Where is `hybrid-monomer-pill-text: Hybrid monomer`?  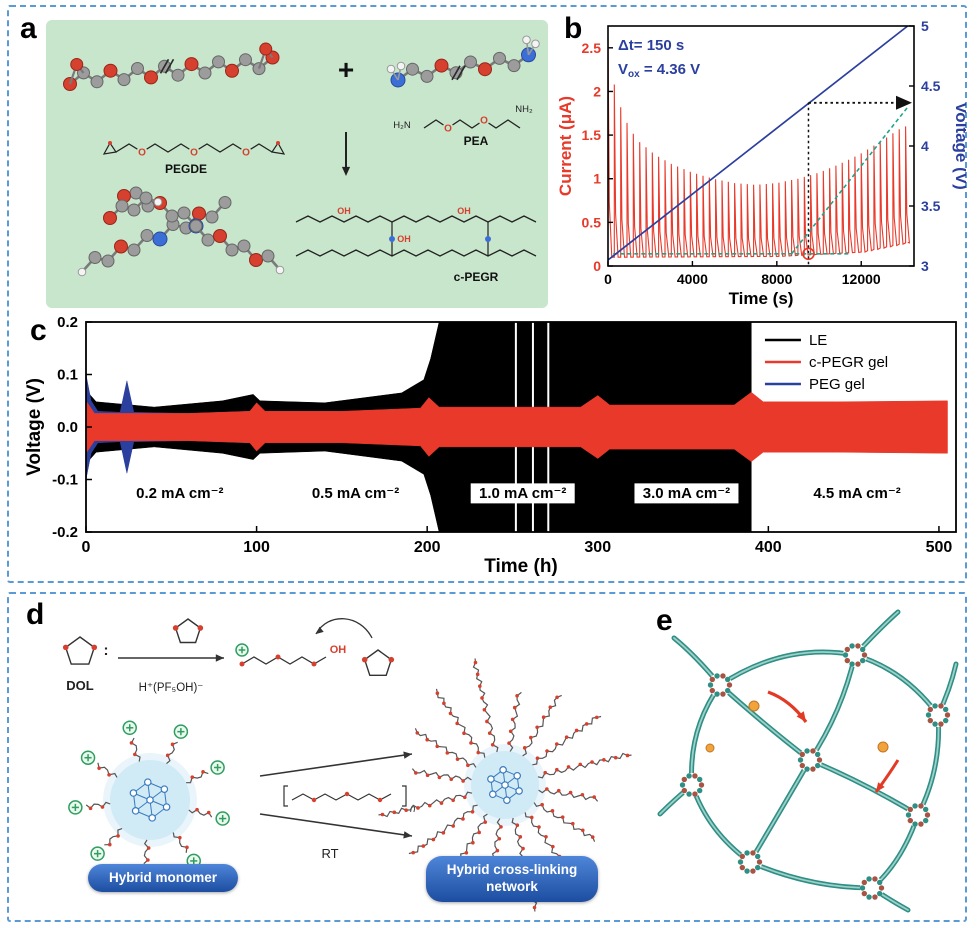
hybrid-monomer-pill-text: Hybrid monomer is located at coordinates (162, 877).